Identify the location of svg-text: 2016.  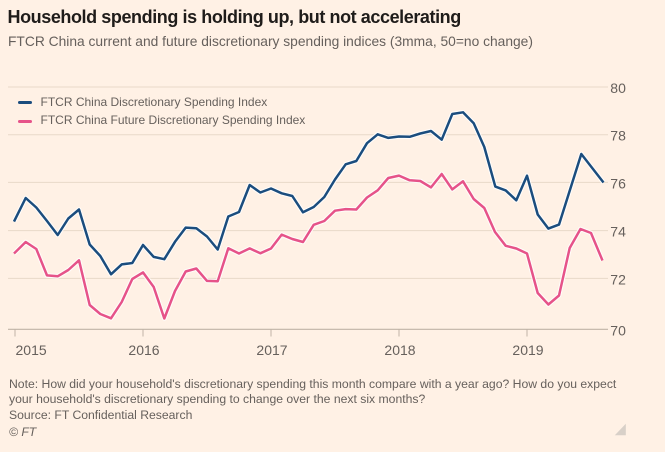
(143, 350).